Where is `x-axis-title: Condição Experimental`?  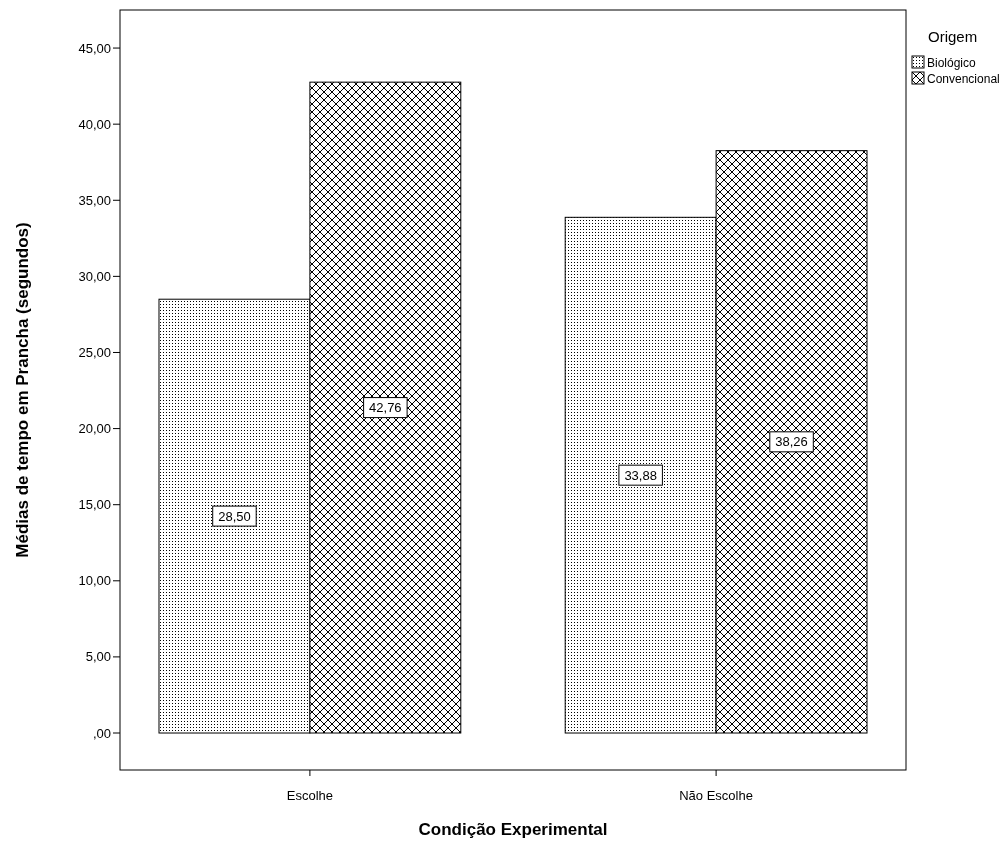
x-axis-title: Condição Experimental is located at coordinates (513, 829).